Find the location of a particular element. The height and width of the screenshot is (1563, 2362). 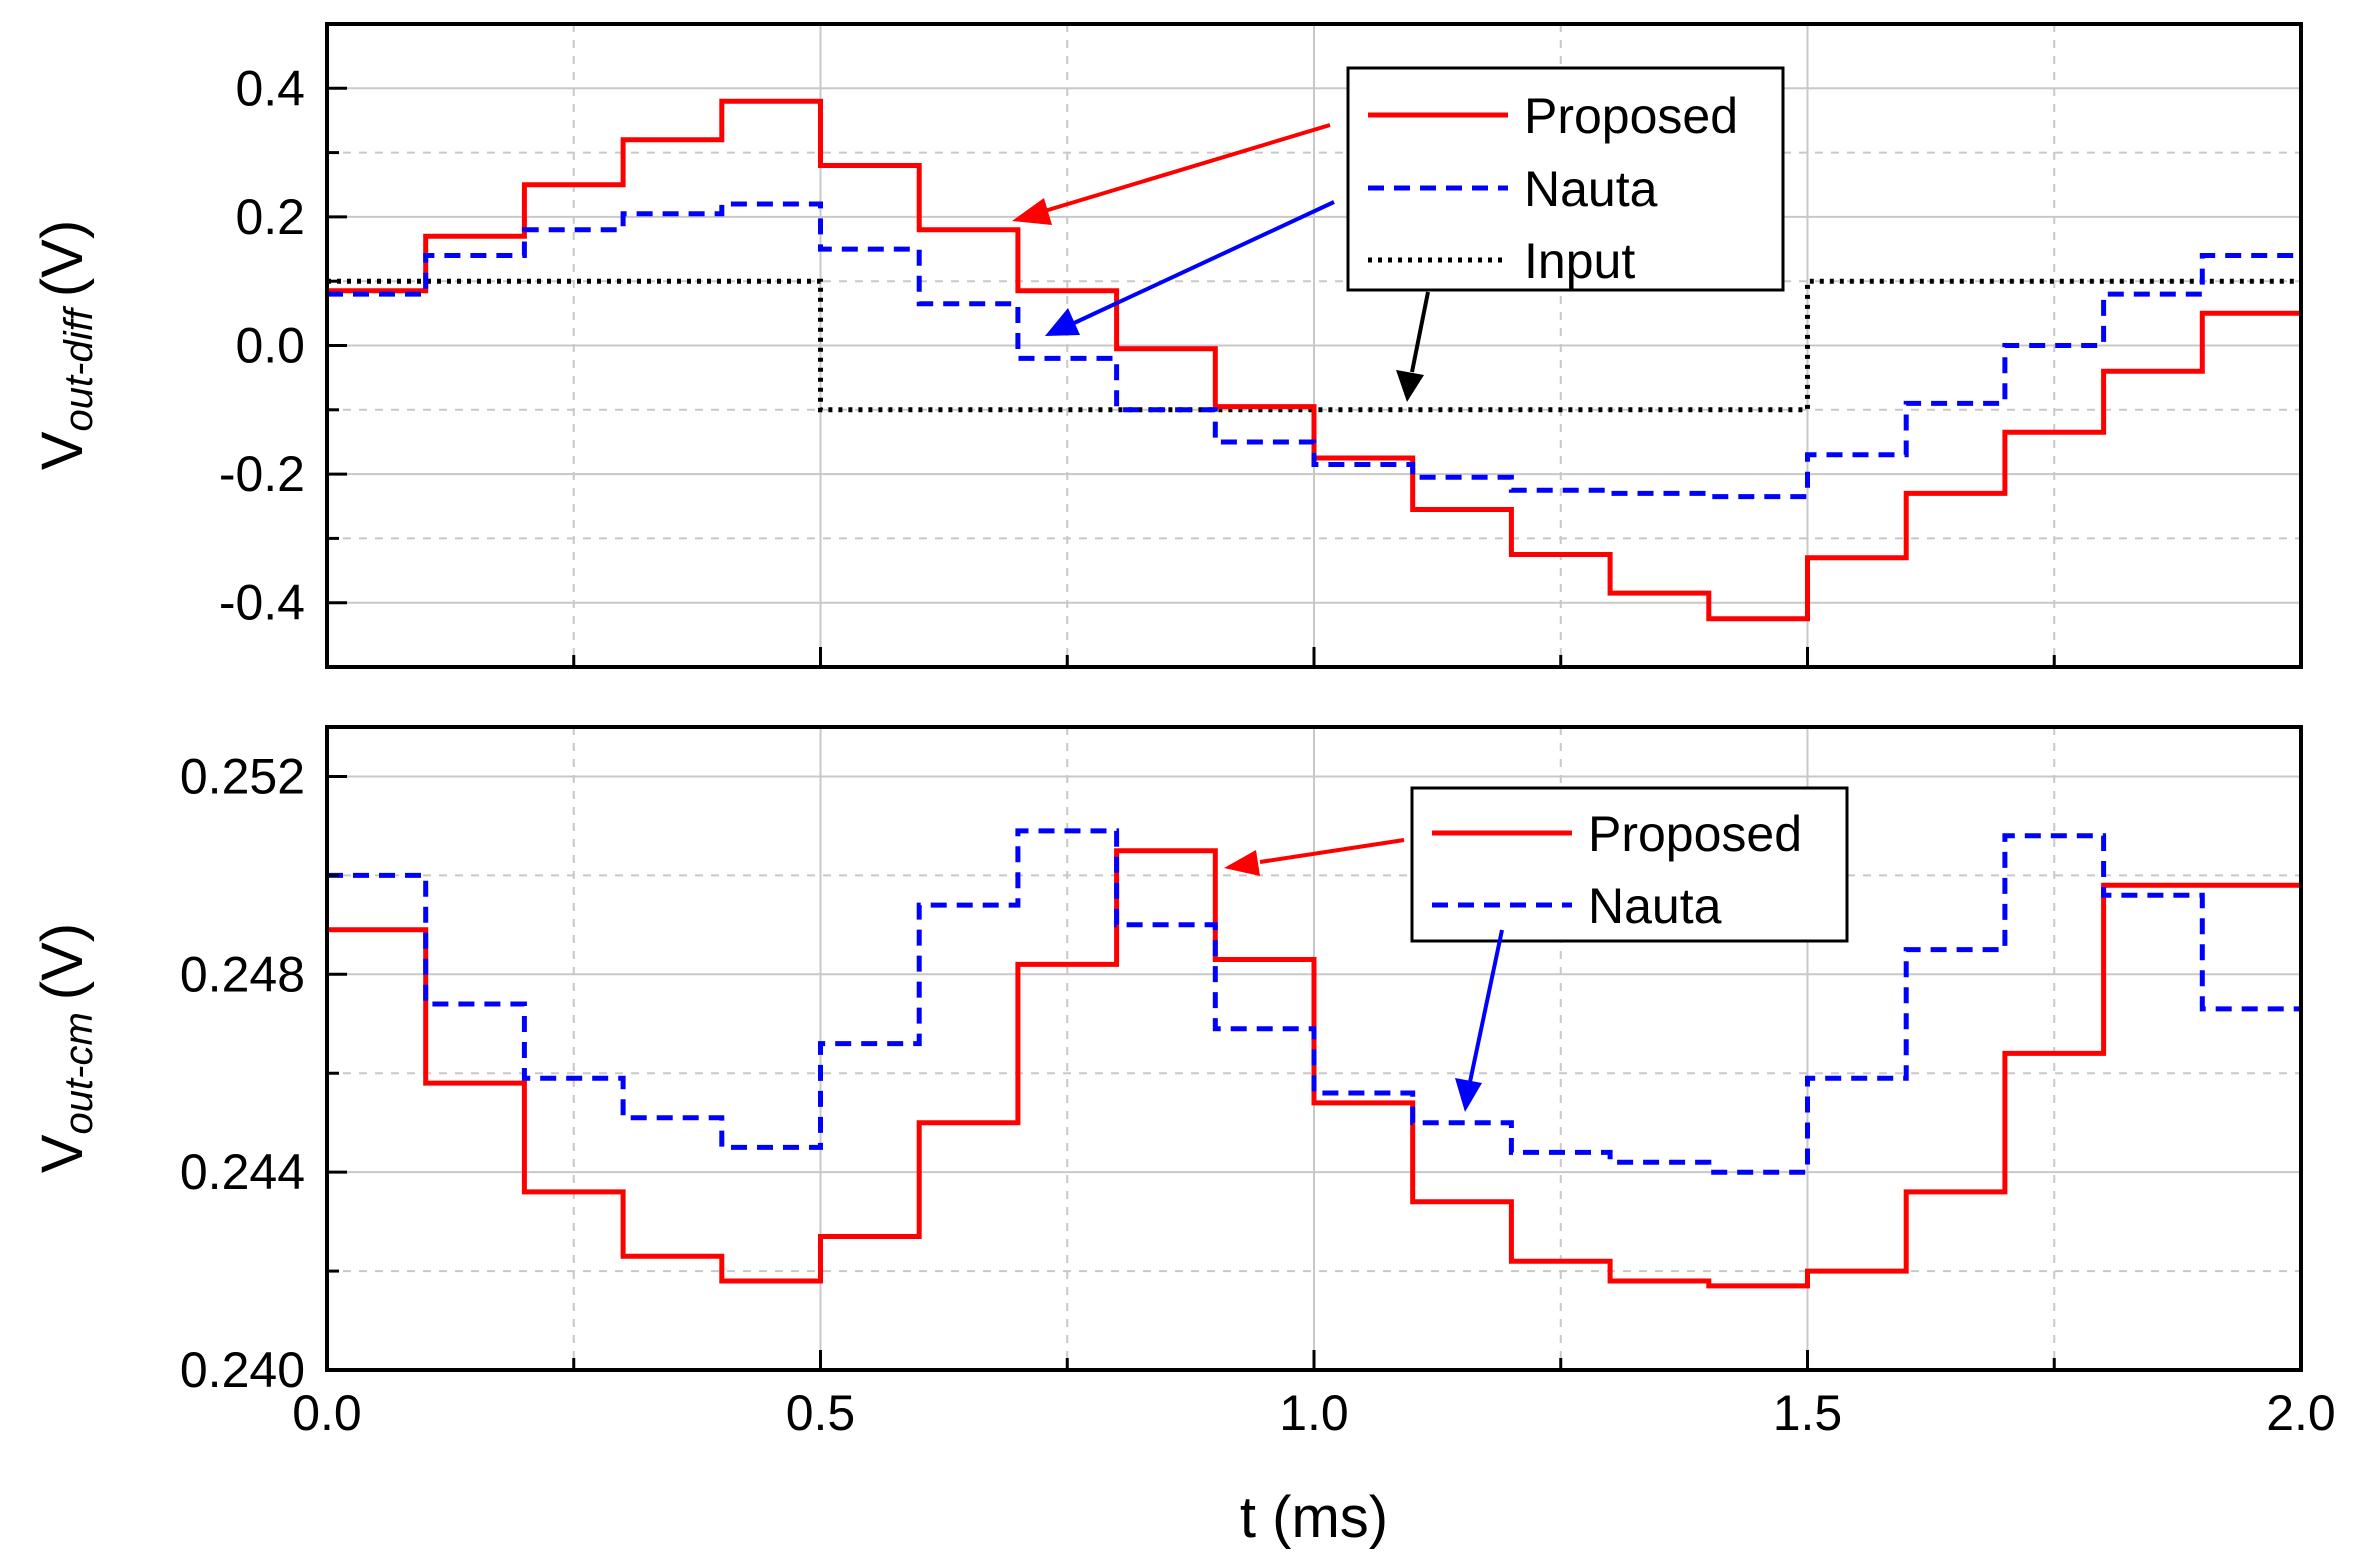

y-tick-label: 0.4 is located at coordinates (270, 88).